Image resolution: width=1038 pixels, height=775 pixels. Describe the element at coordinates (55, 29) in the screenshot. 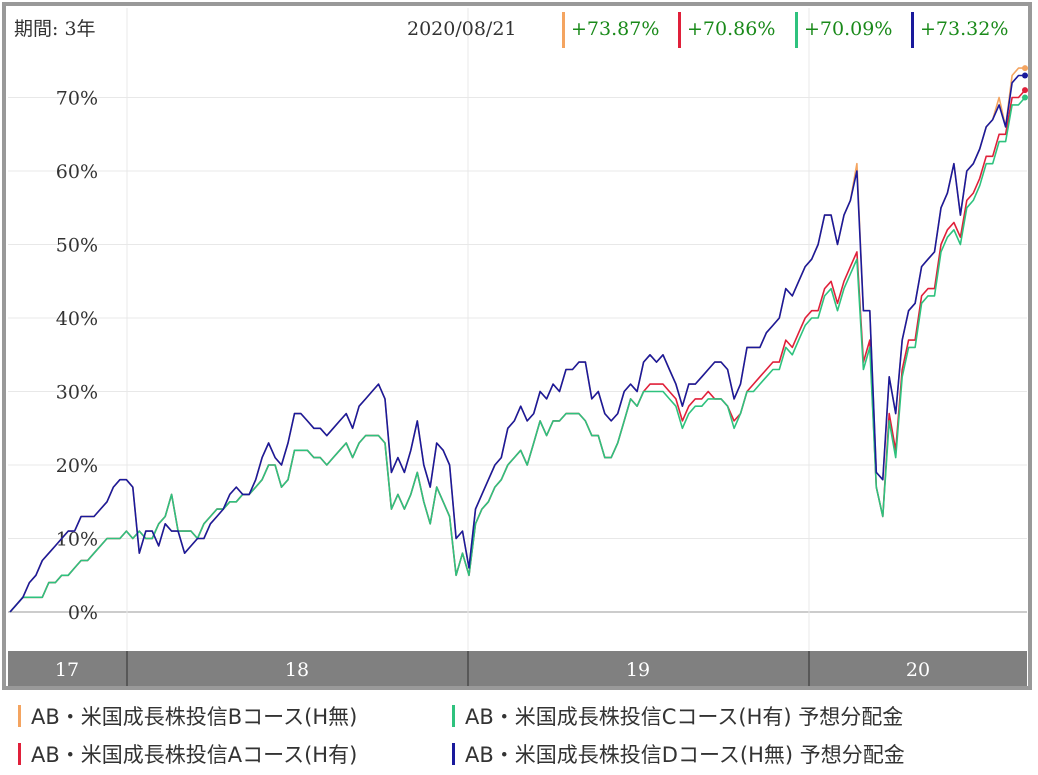

I see `period-label: 期間: 3年` at that location.